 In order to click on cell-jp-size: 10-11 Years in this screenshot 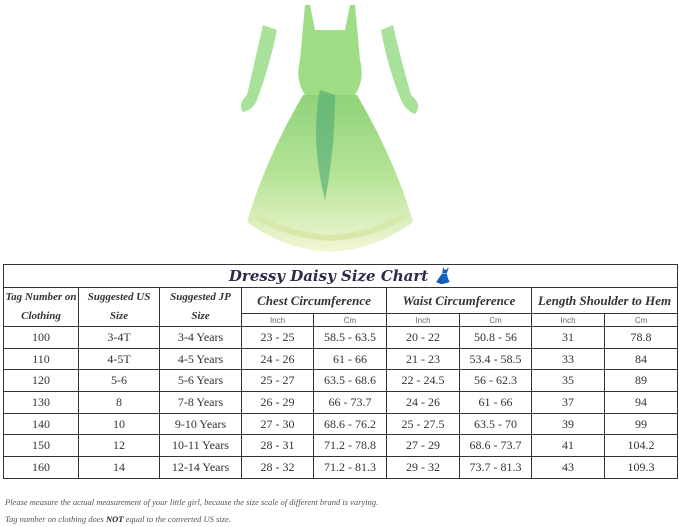, I will do `click(200, 446)`.